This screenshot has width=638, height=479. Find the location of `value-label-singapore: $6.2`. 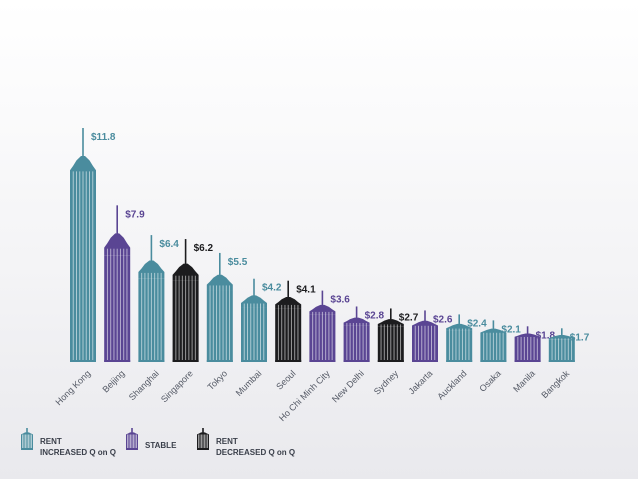

value-label-singapore: $6.2 is located at coordinates (204, 248).